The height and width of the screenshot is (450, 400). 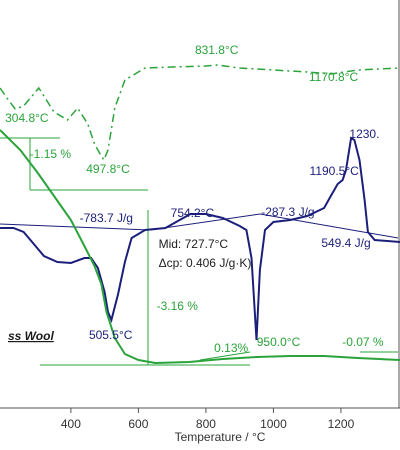 I want to click on annotation-label: 1170.8°C, so click(x=334, y=77).